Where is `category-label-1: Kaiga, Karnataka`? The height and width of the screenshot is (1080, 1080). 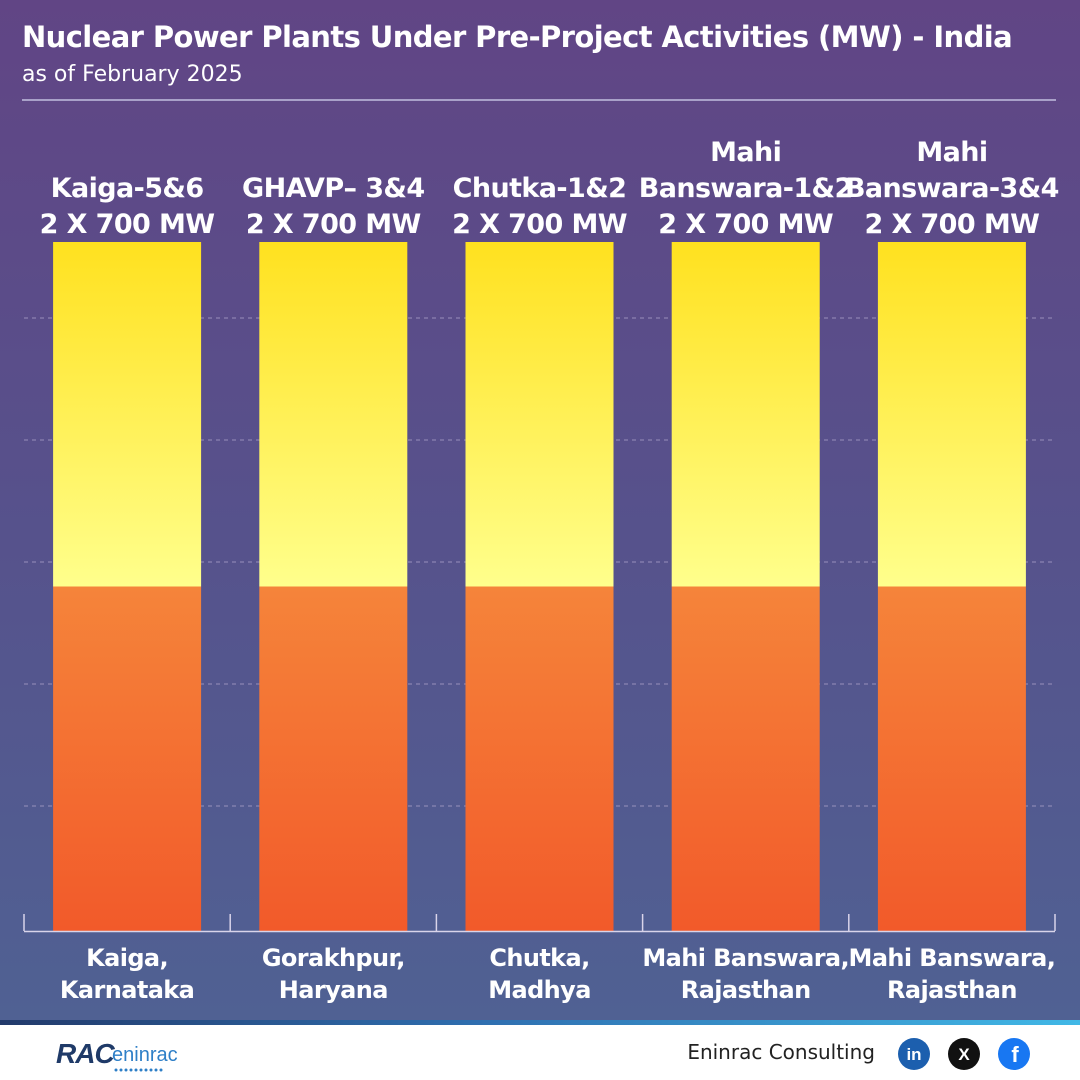 category-label-1: Kaiga, Karnataka is located at coordinates (127, 974).